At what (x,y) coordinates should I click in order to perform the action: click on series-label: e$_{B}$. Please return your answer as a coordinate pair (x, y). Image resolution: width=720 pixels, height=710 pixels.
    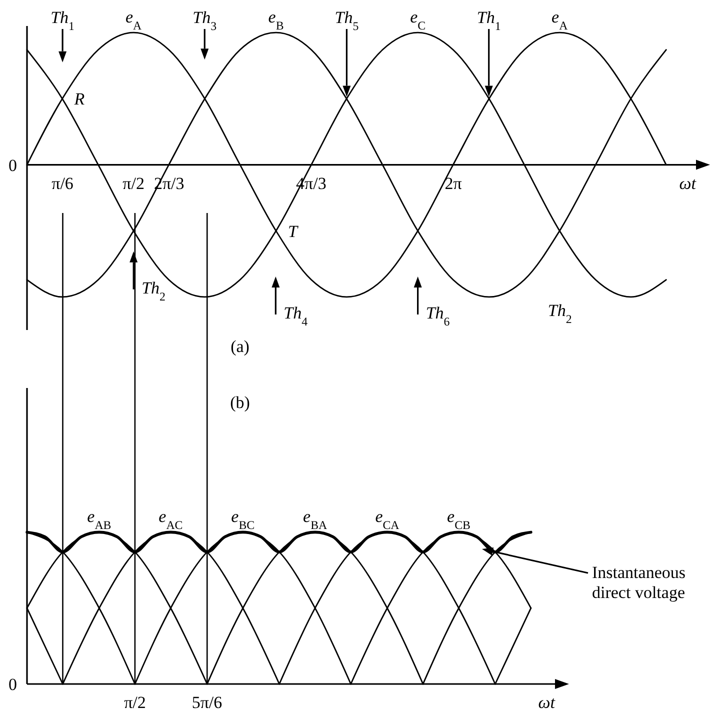
    Looking at the image, I should click on (276, 20).